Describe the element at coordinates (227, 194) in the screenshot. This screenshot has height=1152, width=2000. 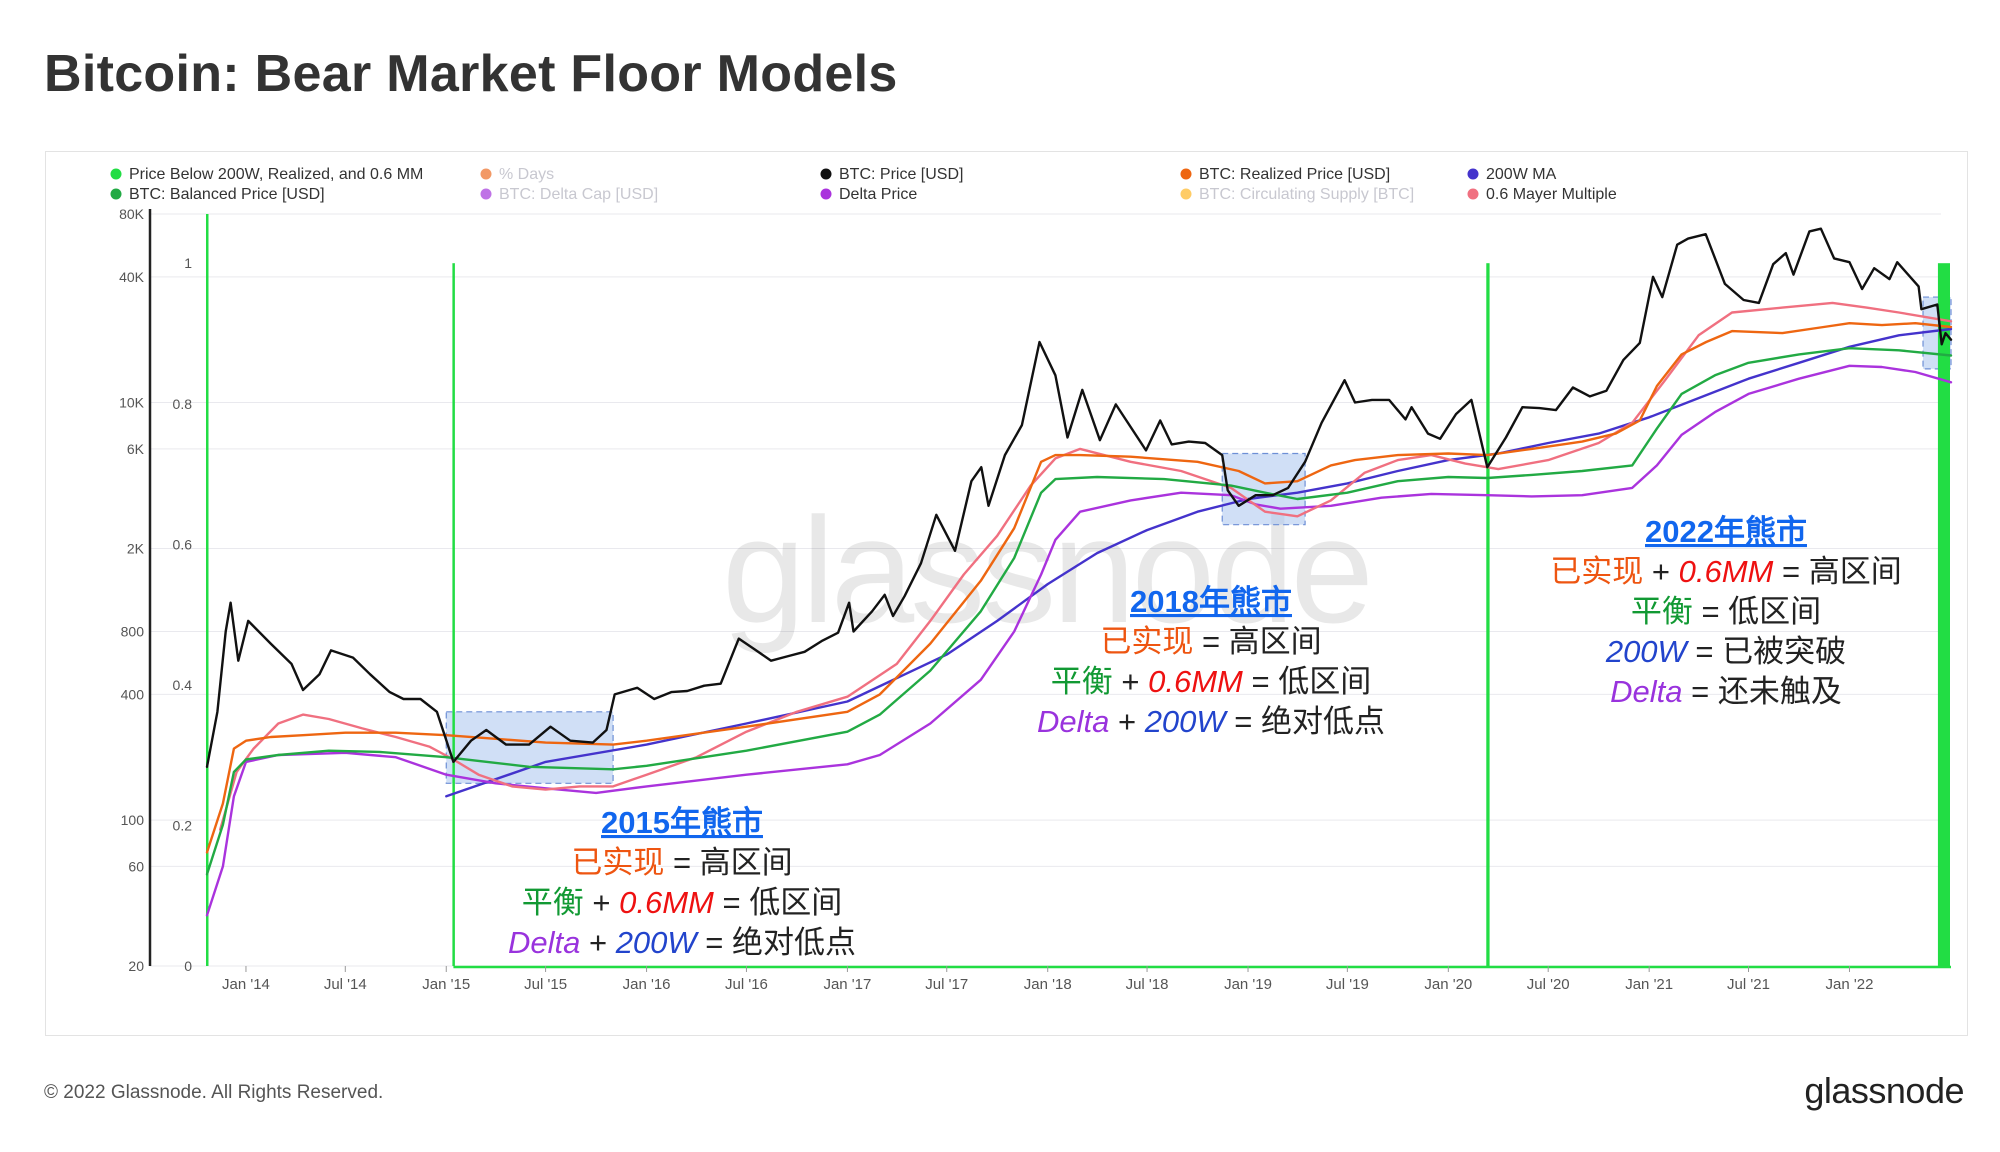
I see `legend-label: BTC: Balanced Price [USD]` at that location.